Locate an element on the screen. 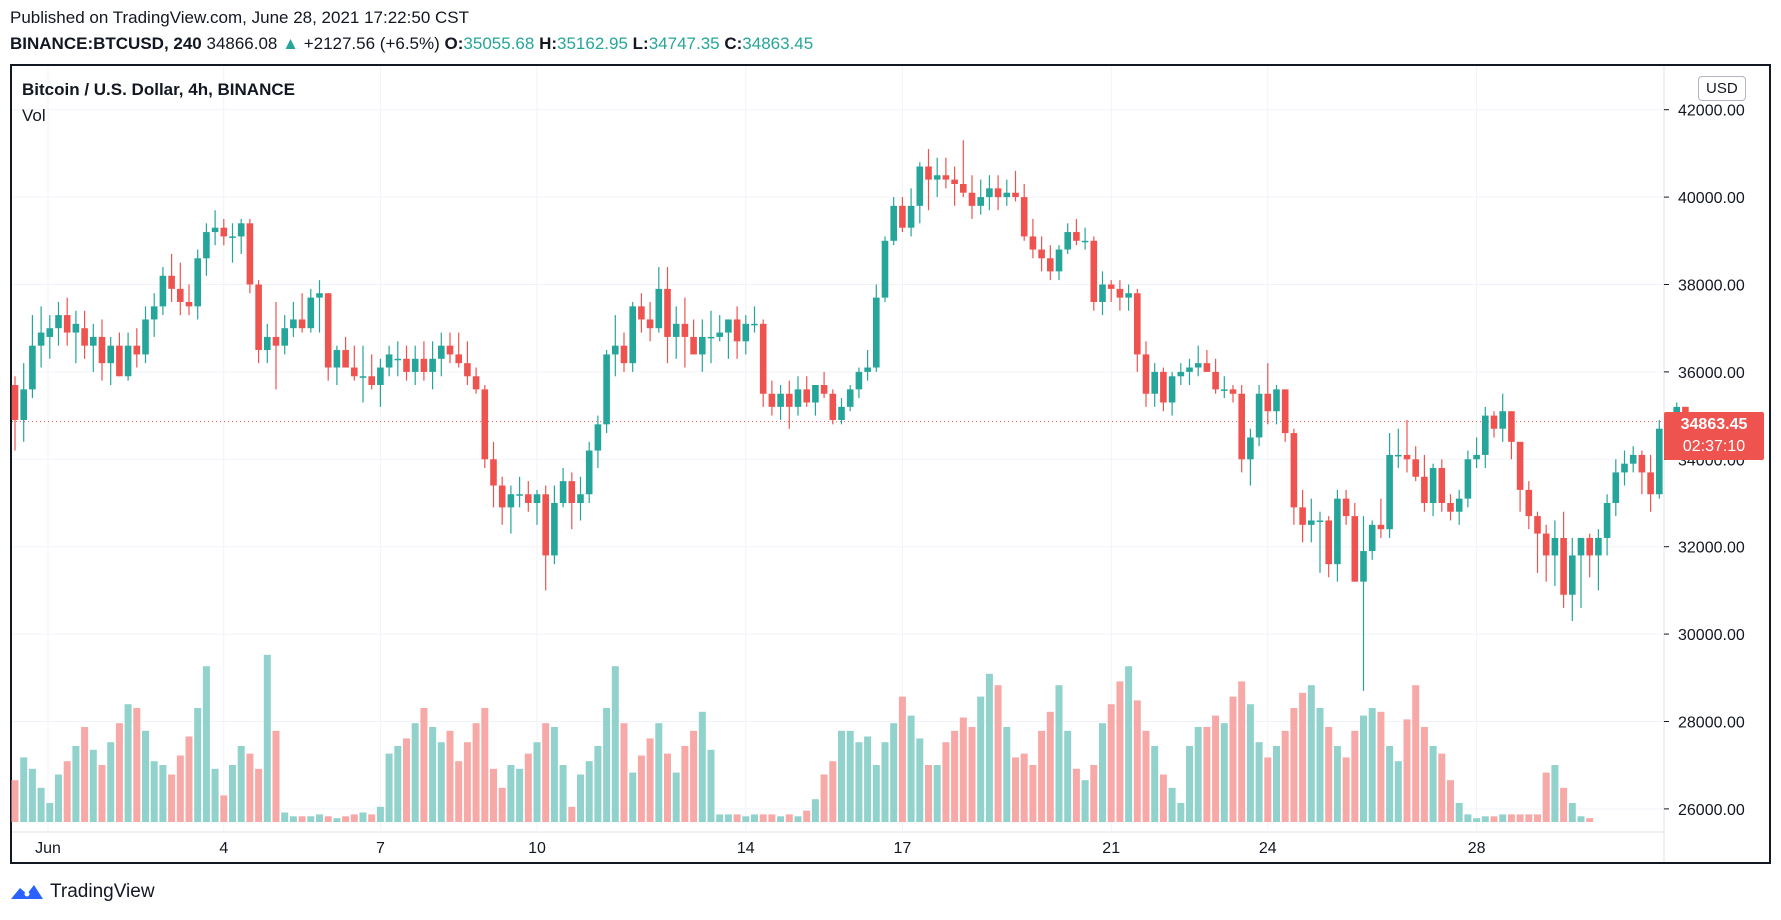  x-tick-label: 17 is located at coordinates (903, 848).